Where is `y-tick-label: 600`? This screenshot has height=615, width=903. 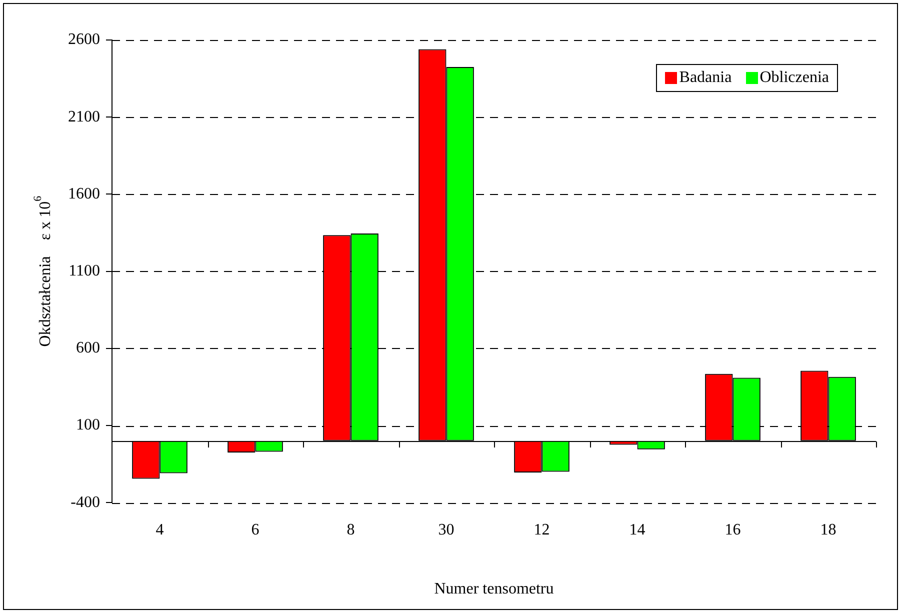 y-tick-label: 600 is located at coordinates (88, 348).